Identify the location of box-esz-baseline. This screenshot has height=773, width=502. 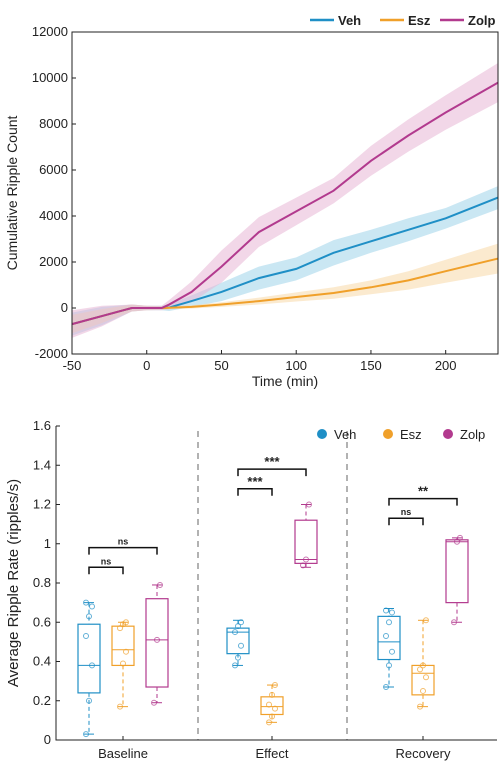
(123, 664).